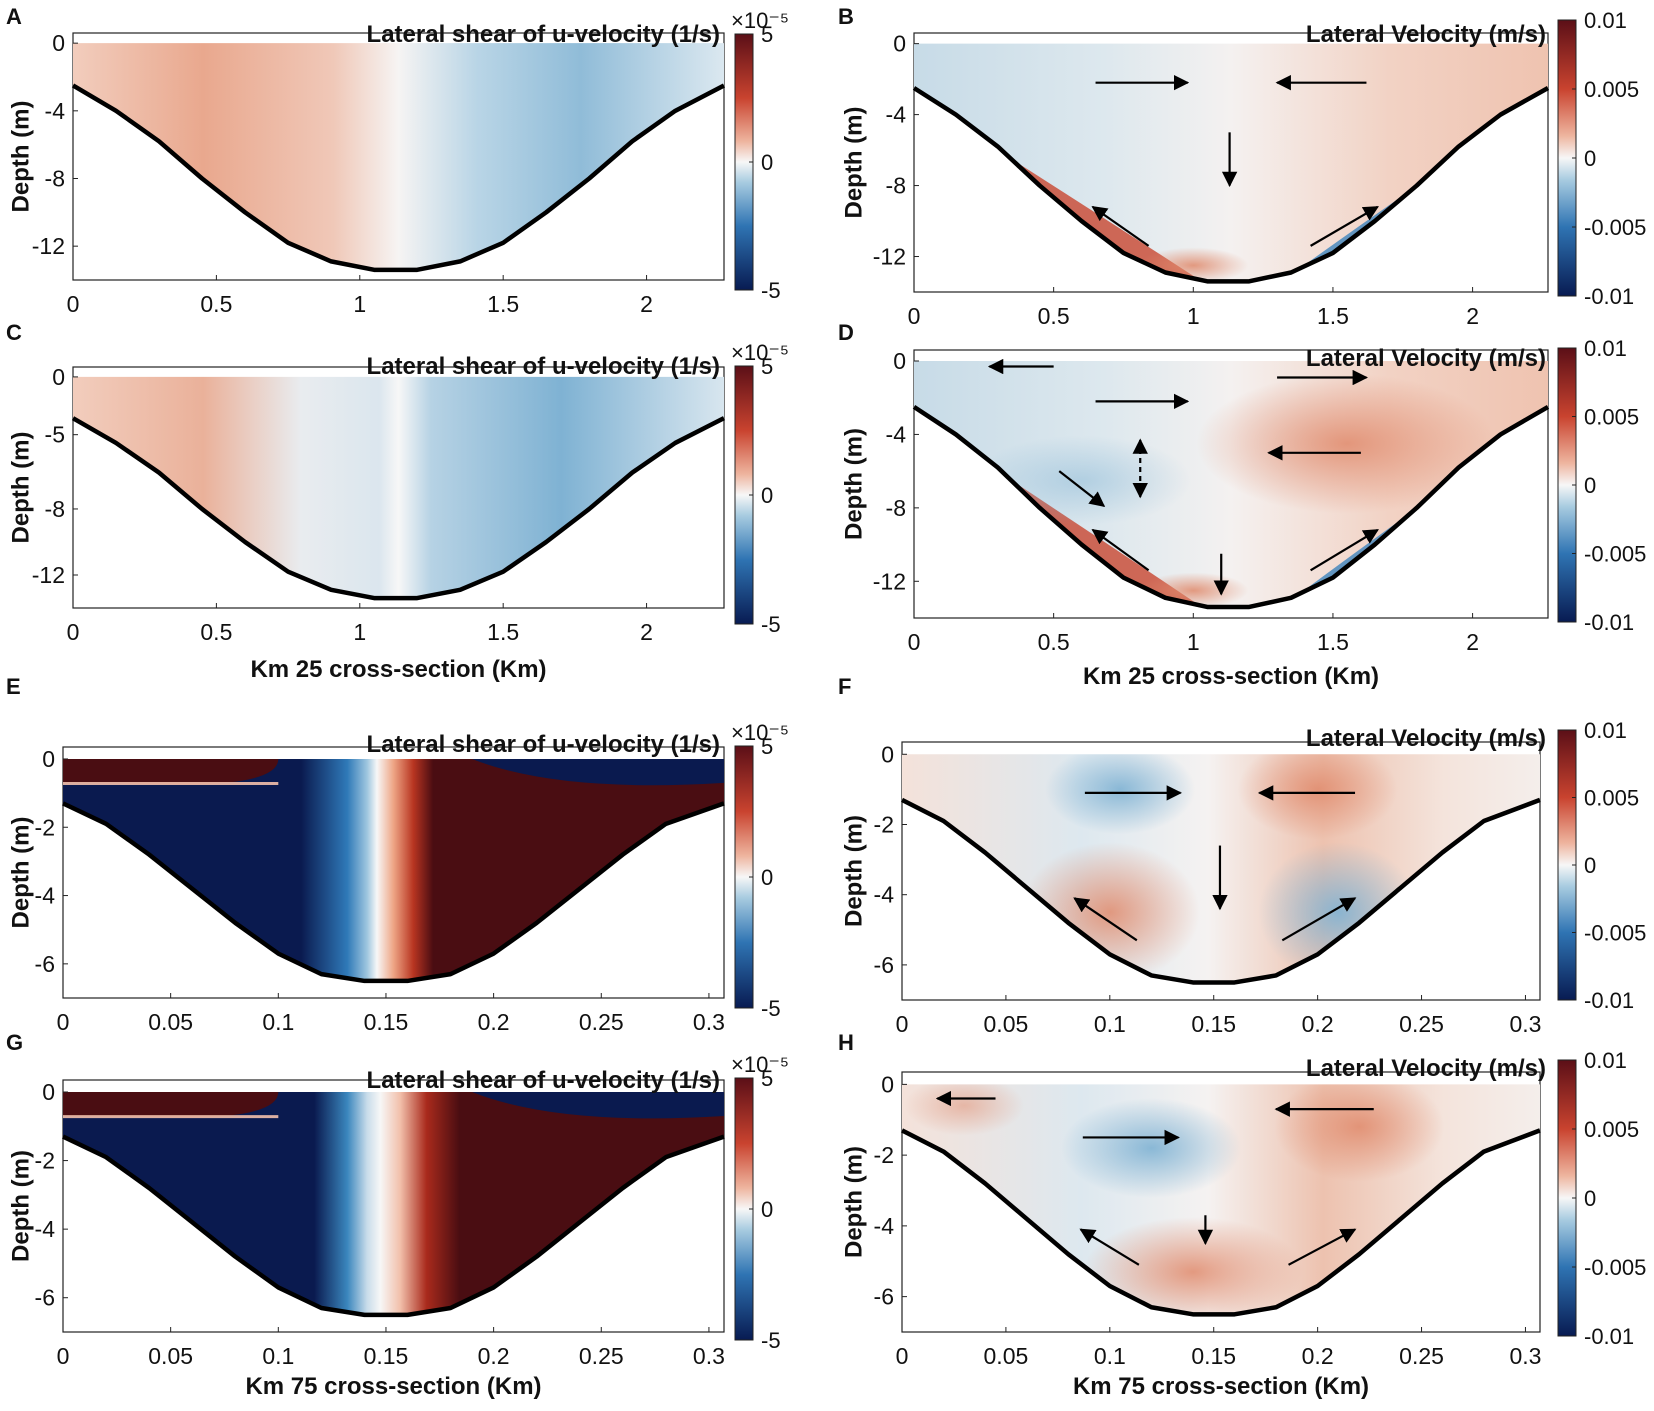 This screenshot has height=1411, width=1654. I want to click on colorbar-tick-label: -5, so click(771, 290).